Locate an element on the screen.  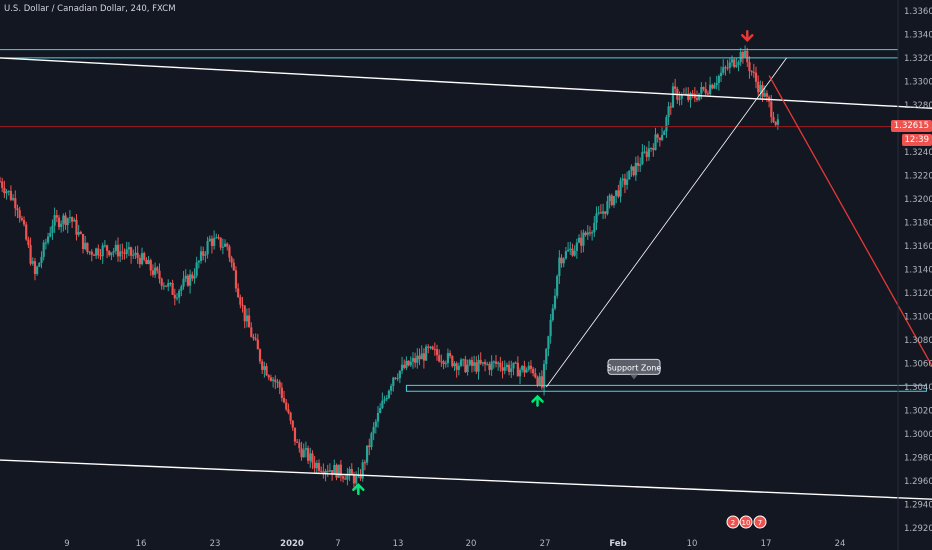
projection-arrow-line is located at coordinates (850, 221).